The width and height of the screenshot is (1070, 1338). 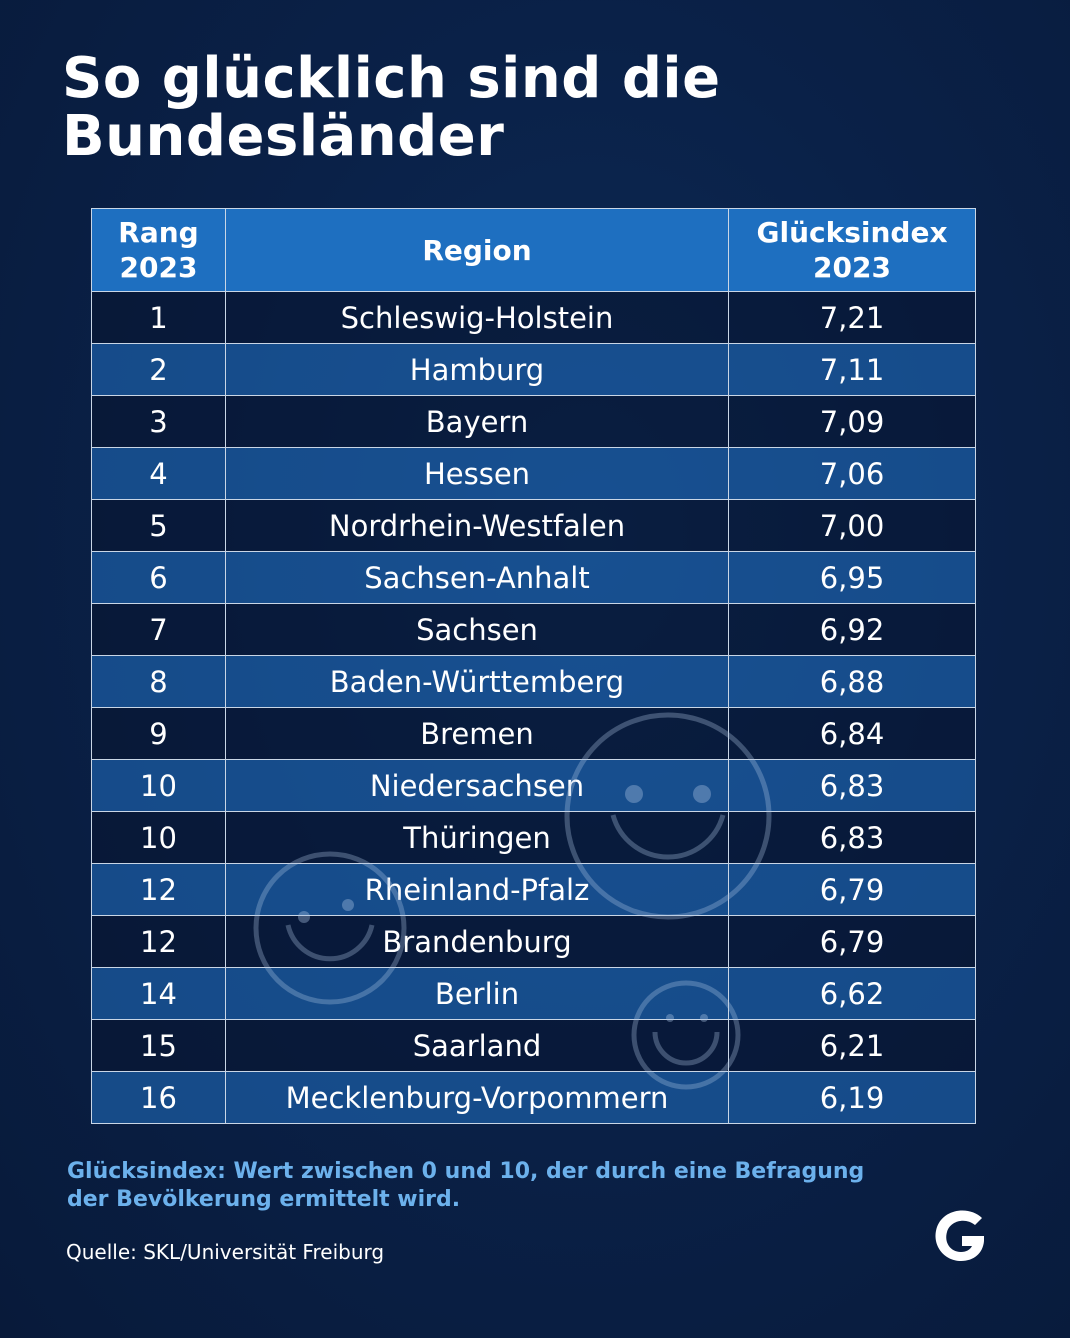 What do you see at coordinates (477, 837) in the screenshot?
I see `region-cell: Thüringen` at bounding box center [477, 837].